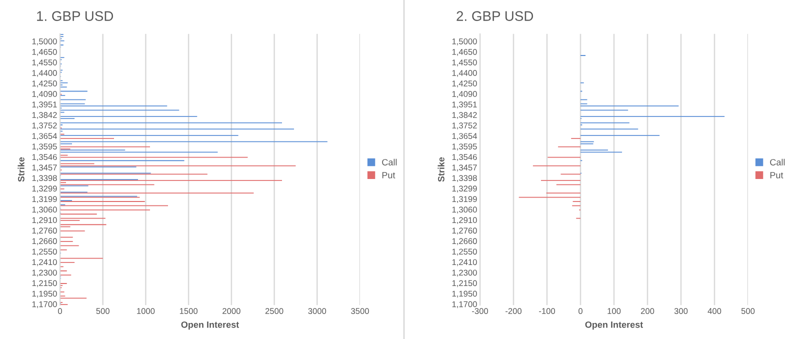 The height and width of the screenshot is (339, 800). What do you see at coordinates (547, 311) in the screenshot?
I see `x-tick-label: -100` at bounding box center [547, 311].